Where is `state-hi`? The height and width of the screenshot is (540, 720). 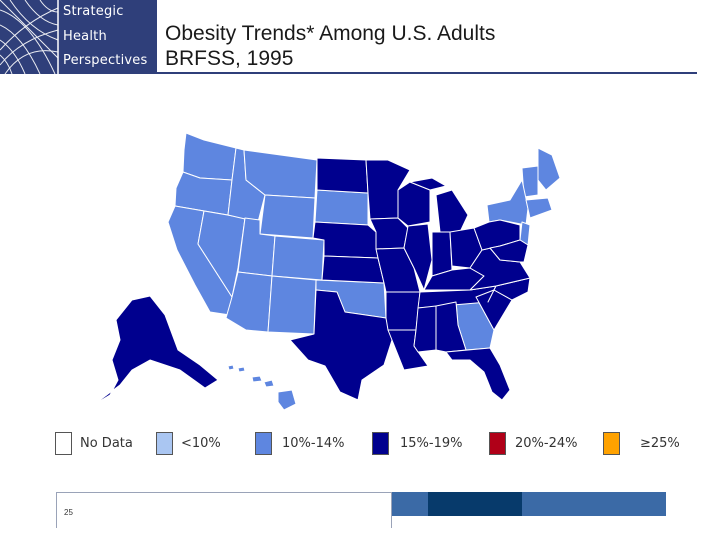 state-hi is located at coordinates (262, 387).